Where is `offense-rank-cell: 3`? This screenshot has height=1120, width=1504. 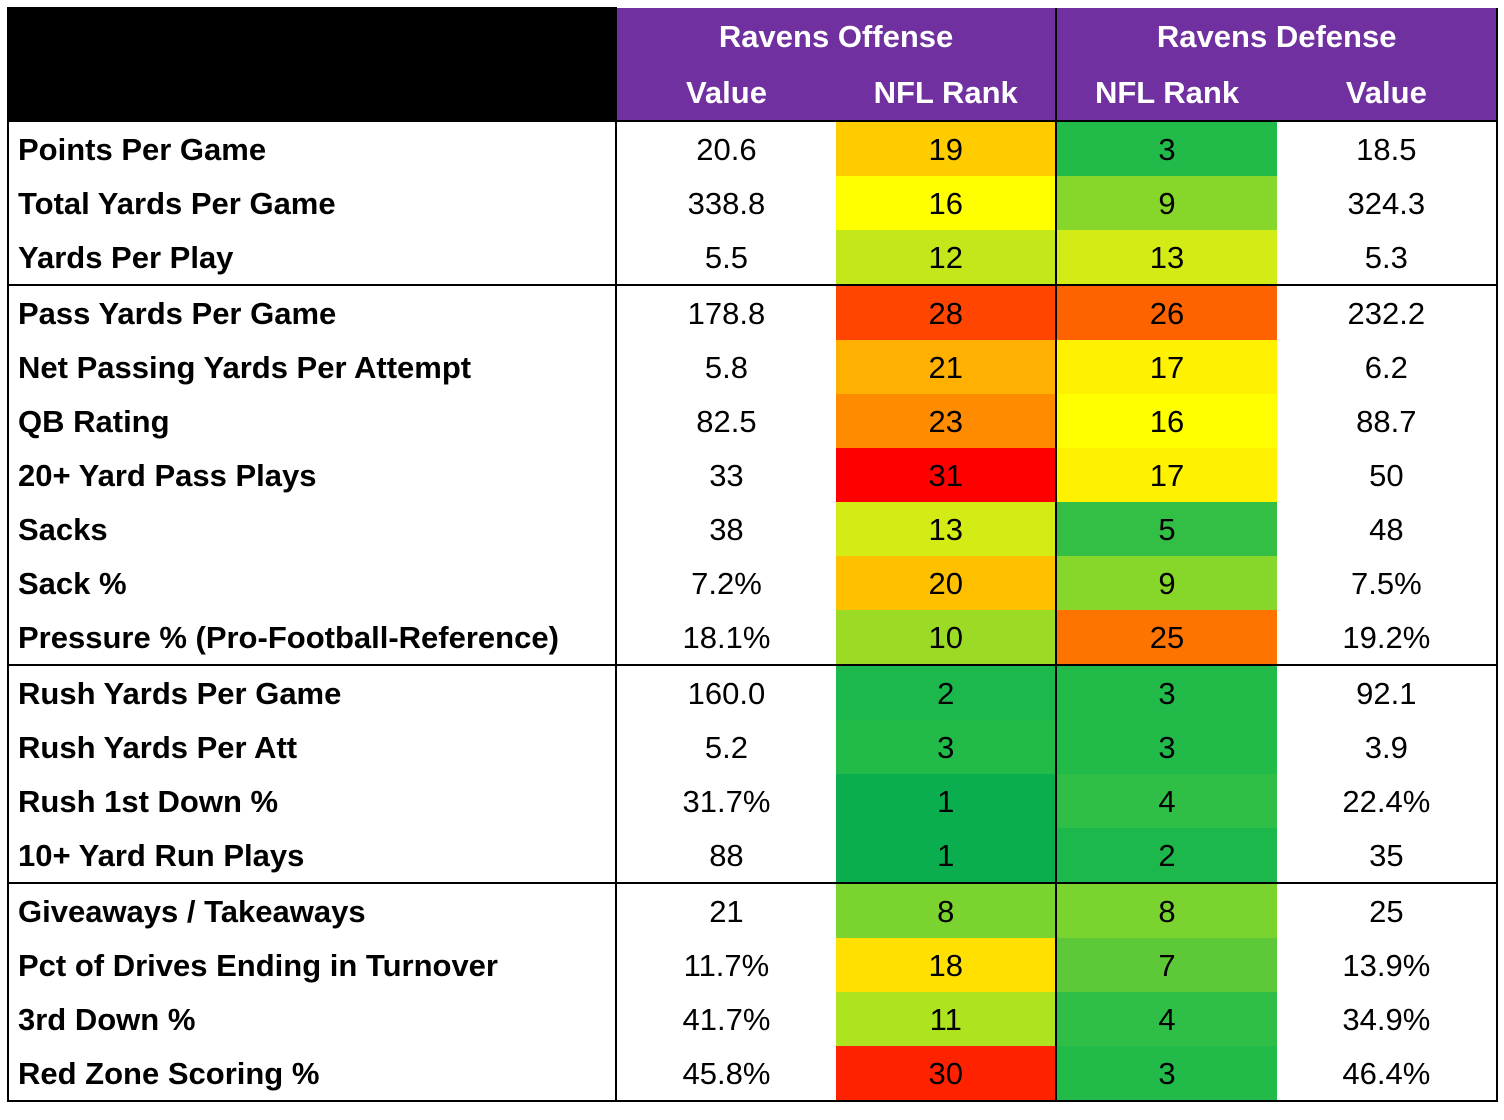 offense-rank-cell: 3 is located at coordinates (946, 747).